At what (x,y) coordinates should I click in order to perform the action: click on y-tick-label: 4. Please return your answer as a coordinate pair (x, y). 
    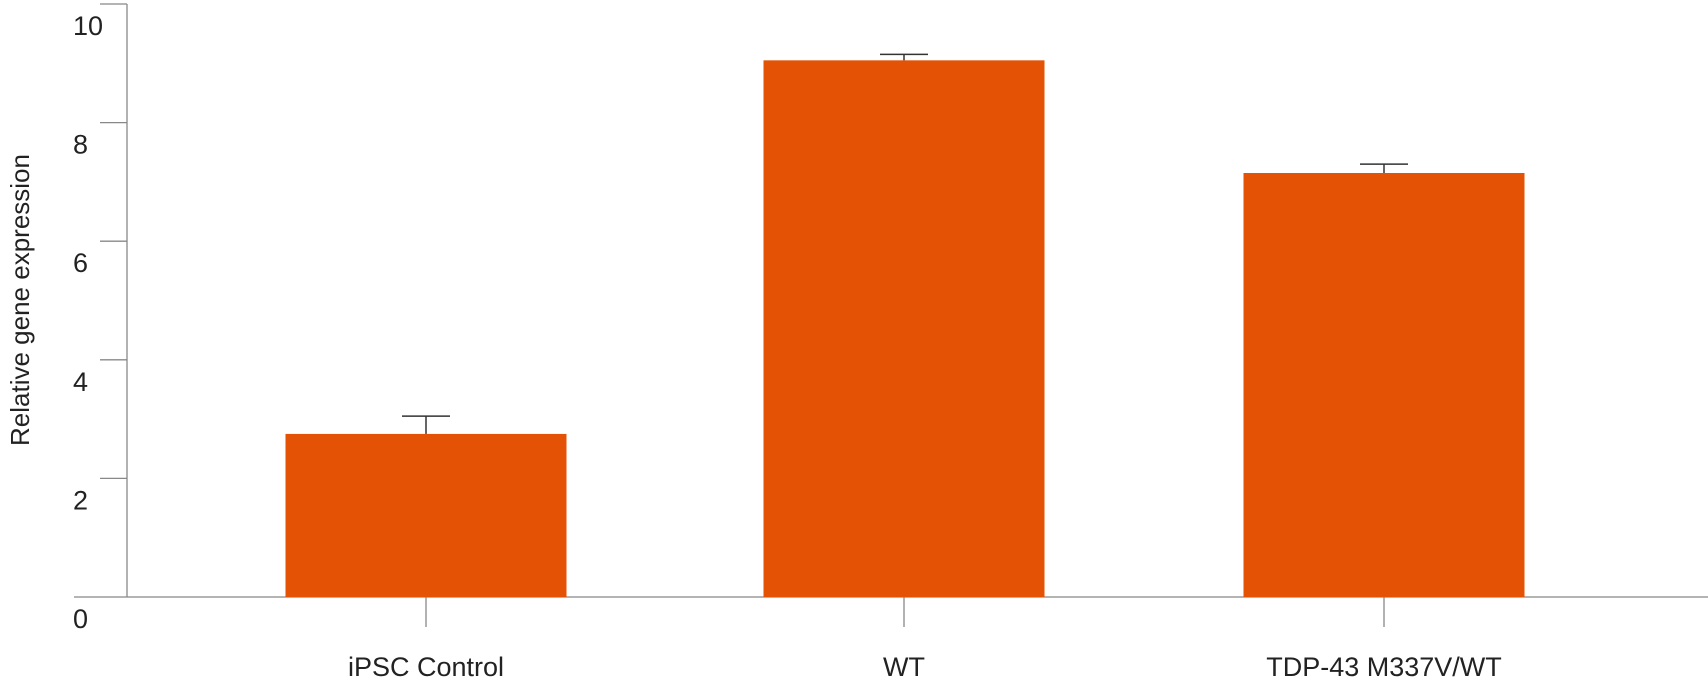
    Looking at the image, I should click on (80, 382).